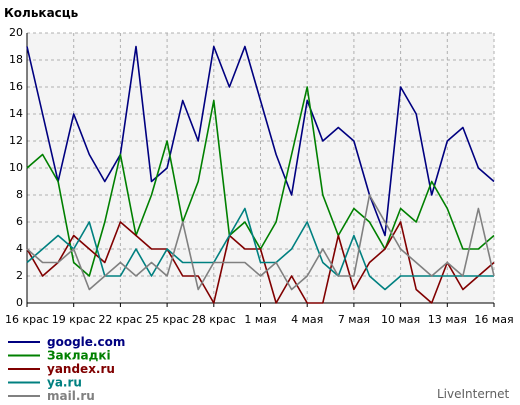 This screenshot has width=520, height=405. Describe the element at coordinates (71, 396) in the screenshot. I see `legend-label: mail.ru` at that location.